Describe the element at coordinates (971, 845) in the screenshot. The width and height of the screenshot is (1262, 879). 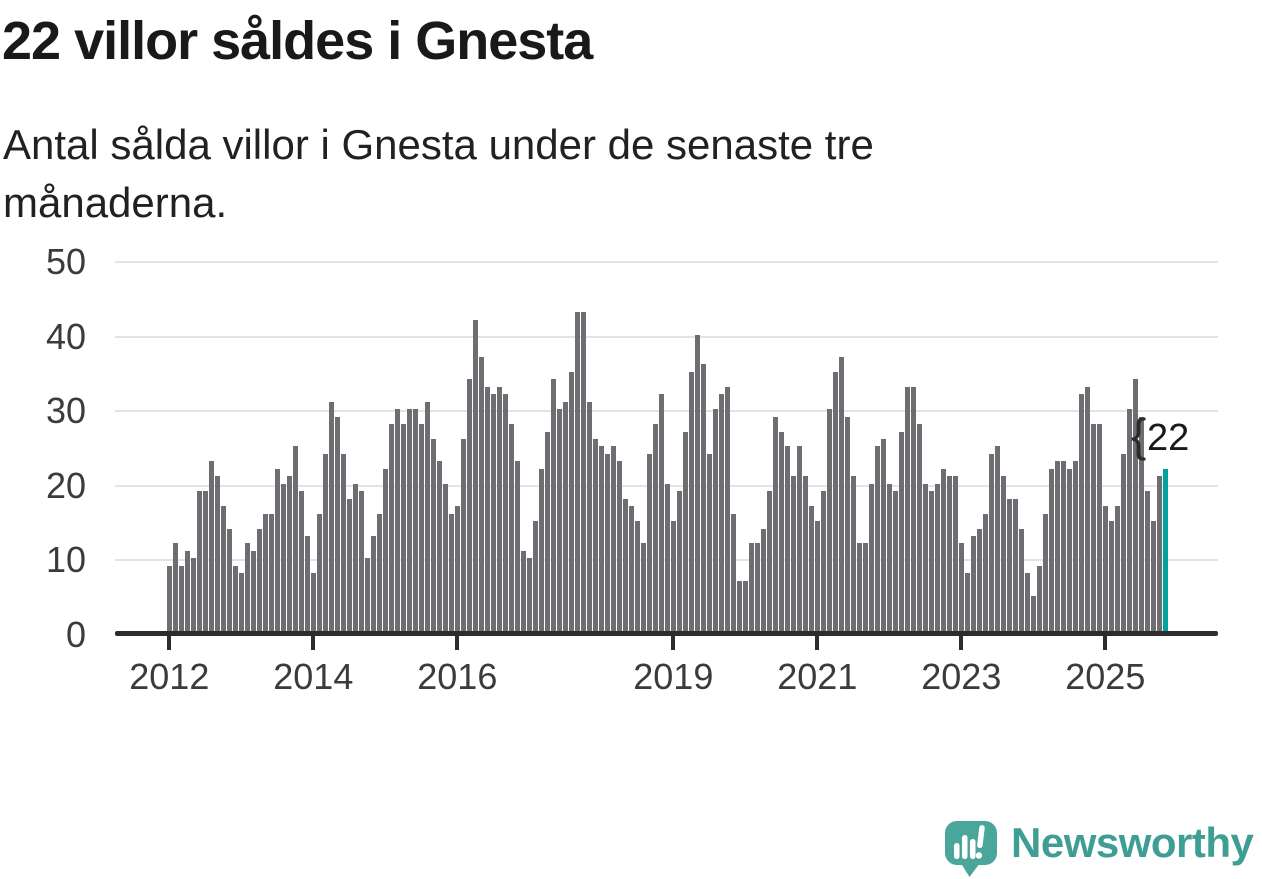
I see `newsworthy-logo-icon` at that location.